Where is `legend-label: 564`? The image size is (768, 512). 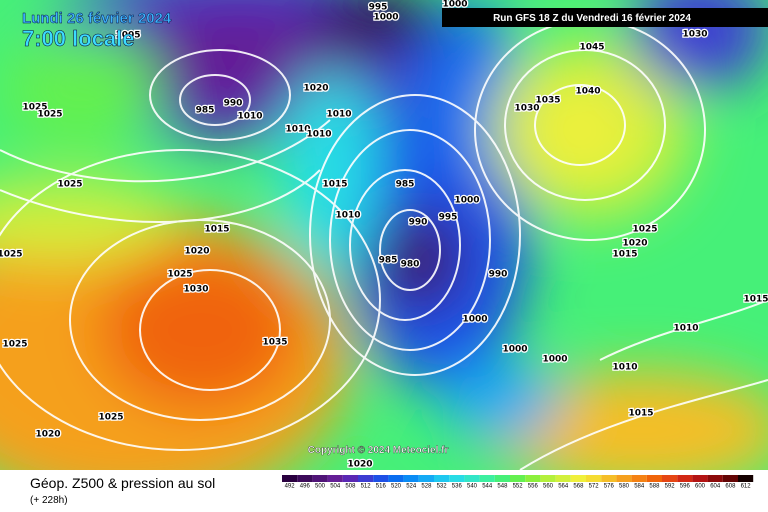 legend-label: 564 is located at coordinates (563, 487).